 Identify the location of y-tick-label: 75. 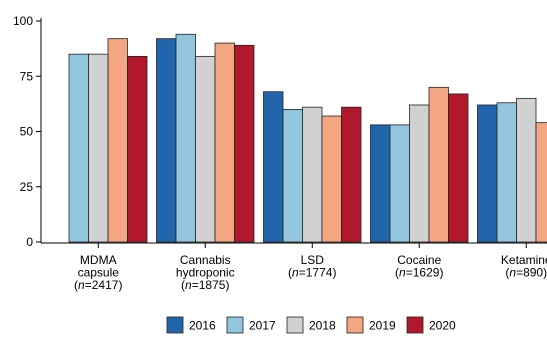
(27, 76).